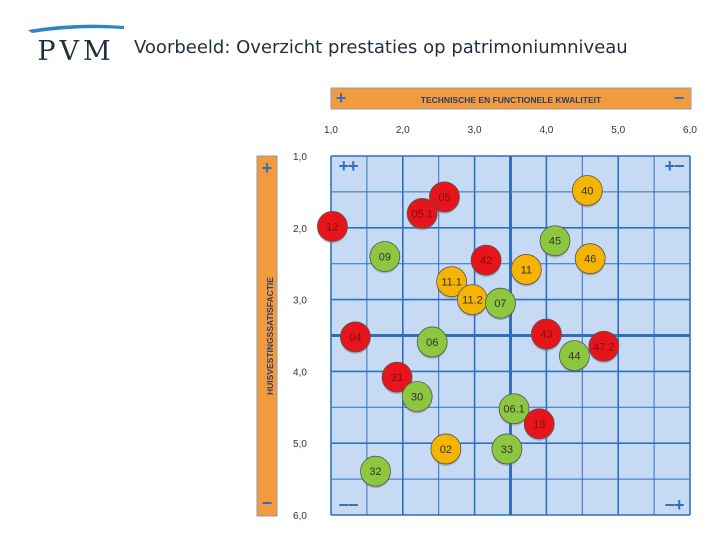  I want to click on data-point: 32, so click(375, 472).